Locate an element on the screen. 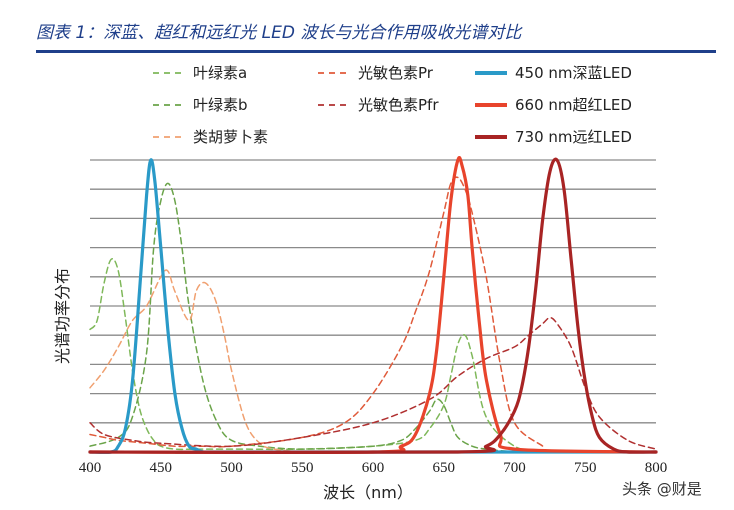  legend-label: 光敏色素Pfr is located at coordinates (398, 105).